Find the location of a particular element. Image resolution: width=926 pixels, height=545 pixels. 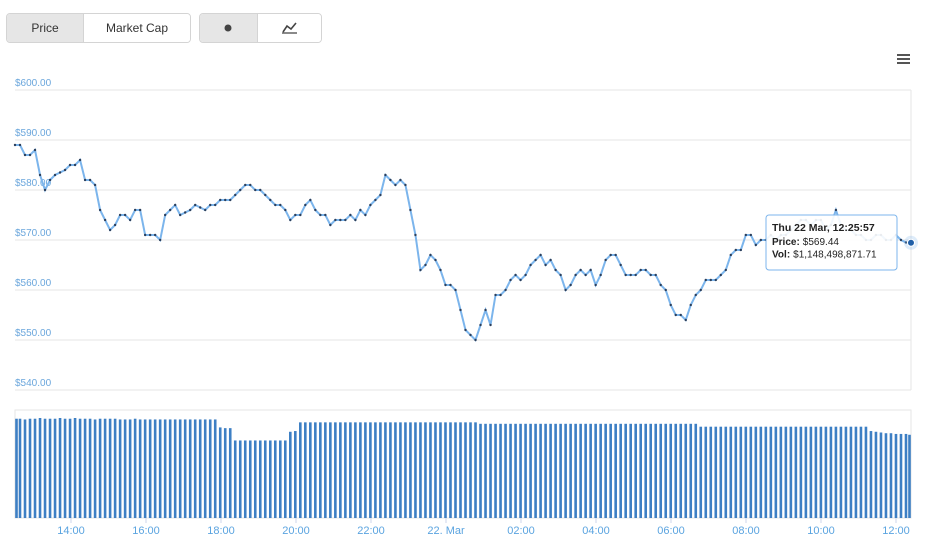

price-button: Price is located at coordinates (45, 28).